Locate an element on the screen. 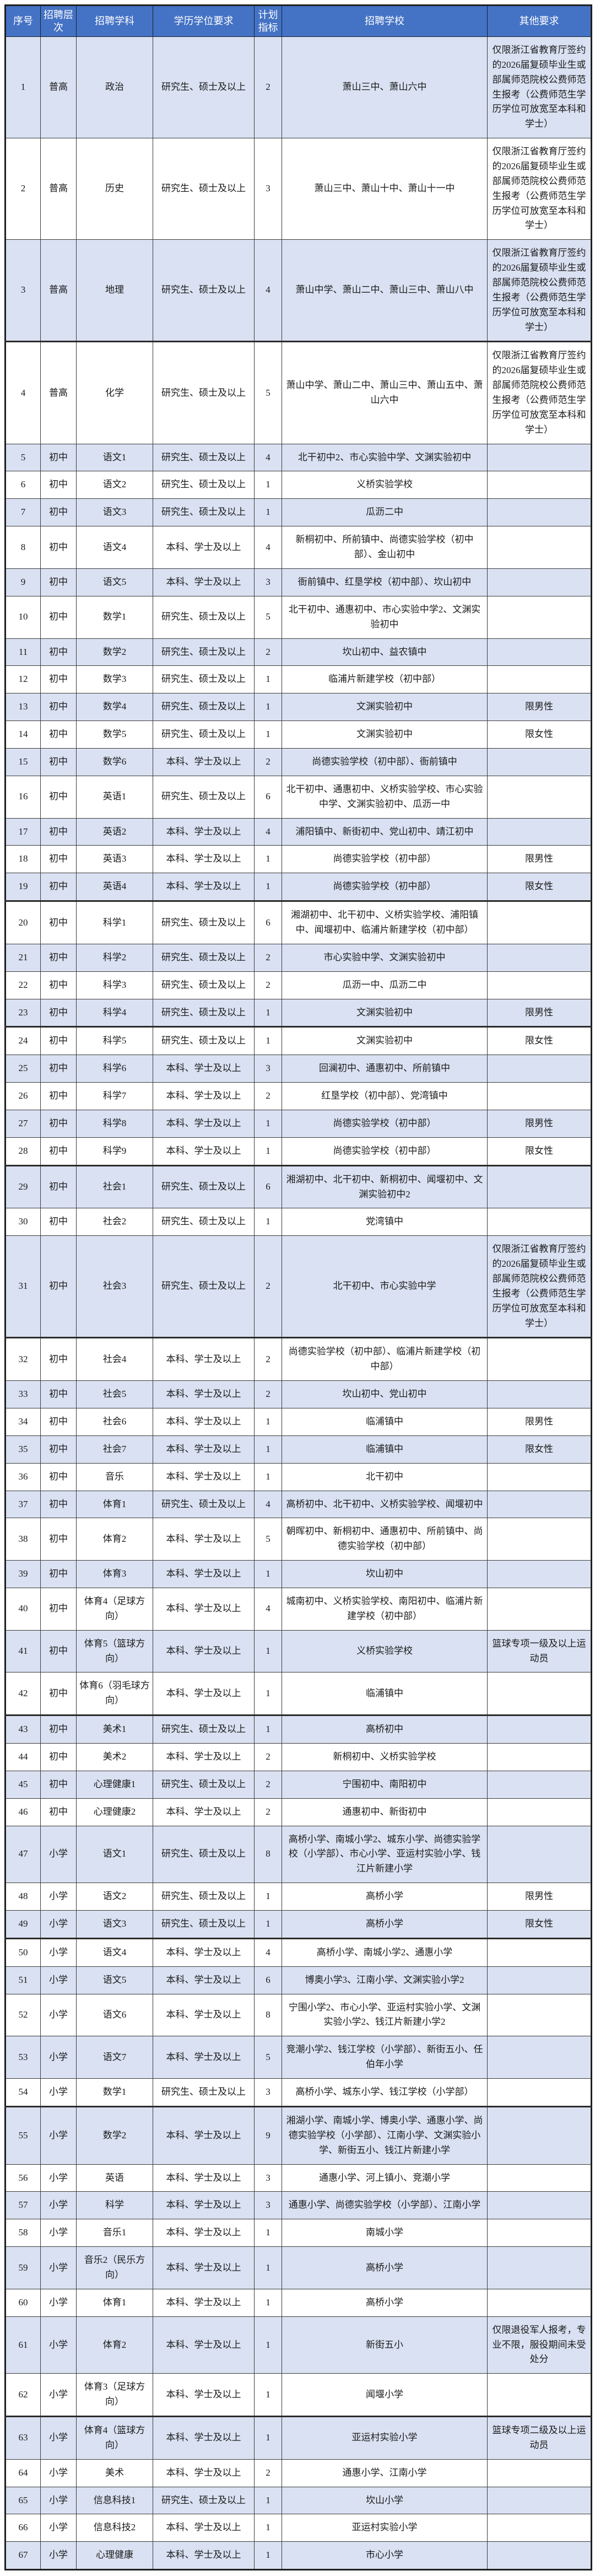  cell-index: 39 is located at coordinates (23, 1574).